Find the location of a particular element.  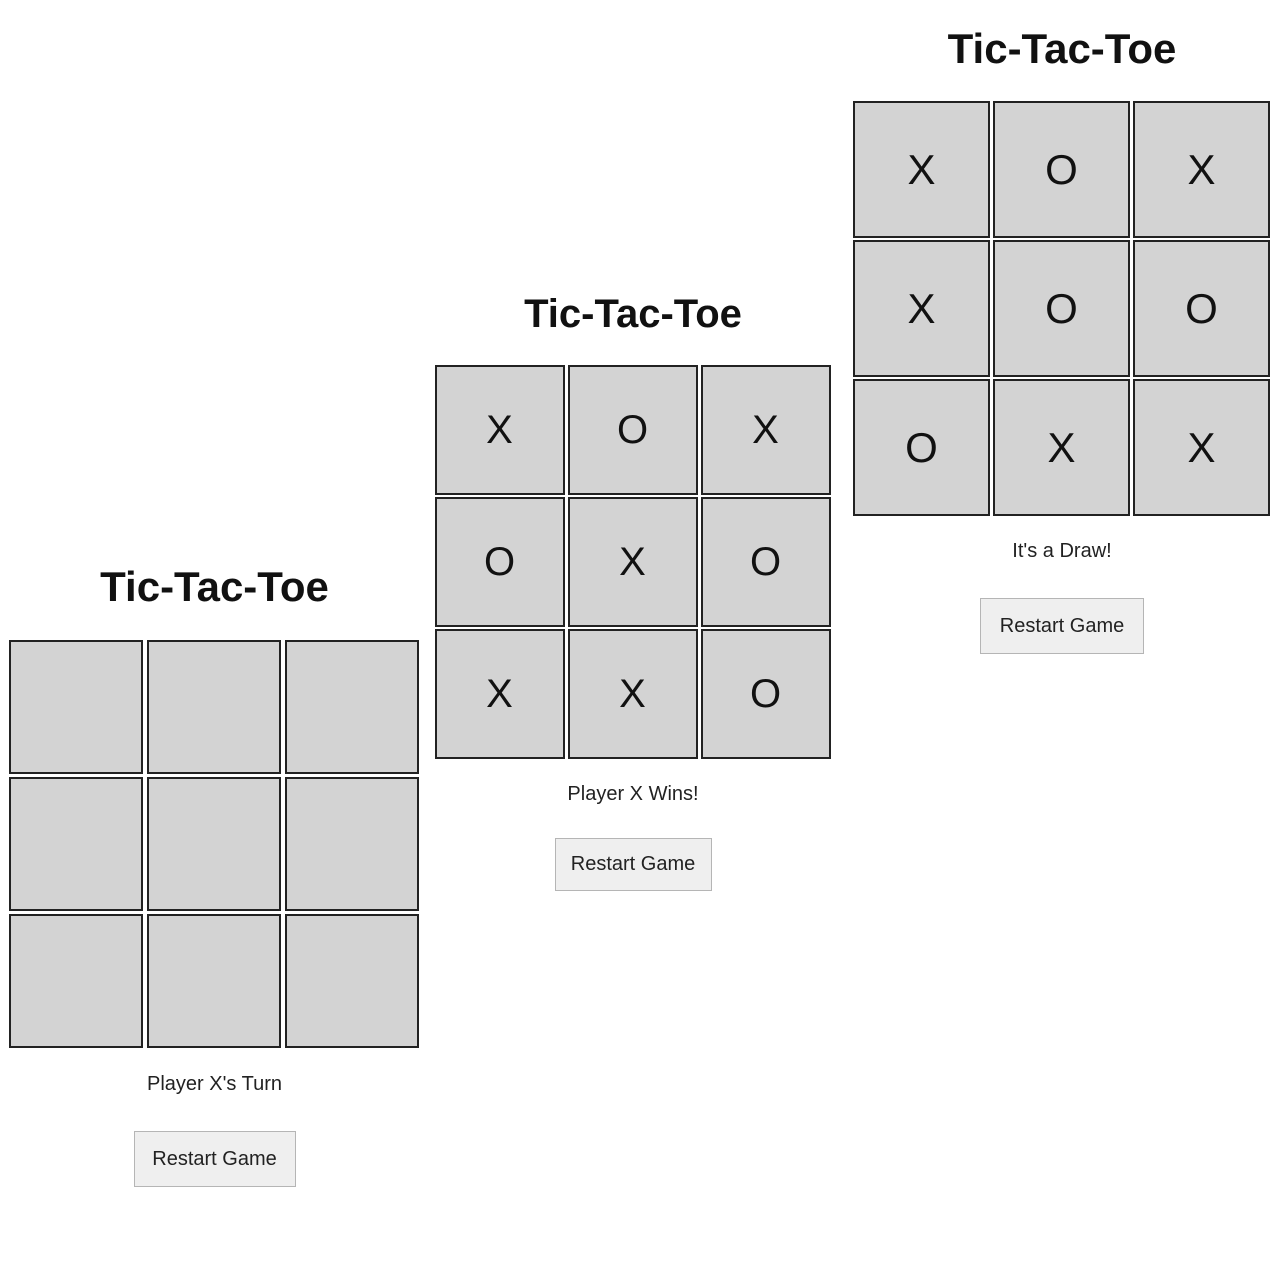

game-board: X O X O X O X X O is located at coordinates (633, 562).